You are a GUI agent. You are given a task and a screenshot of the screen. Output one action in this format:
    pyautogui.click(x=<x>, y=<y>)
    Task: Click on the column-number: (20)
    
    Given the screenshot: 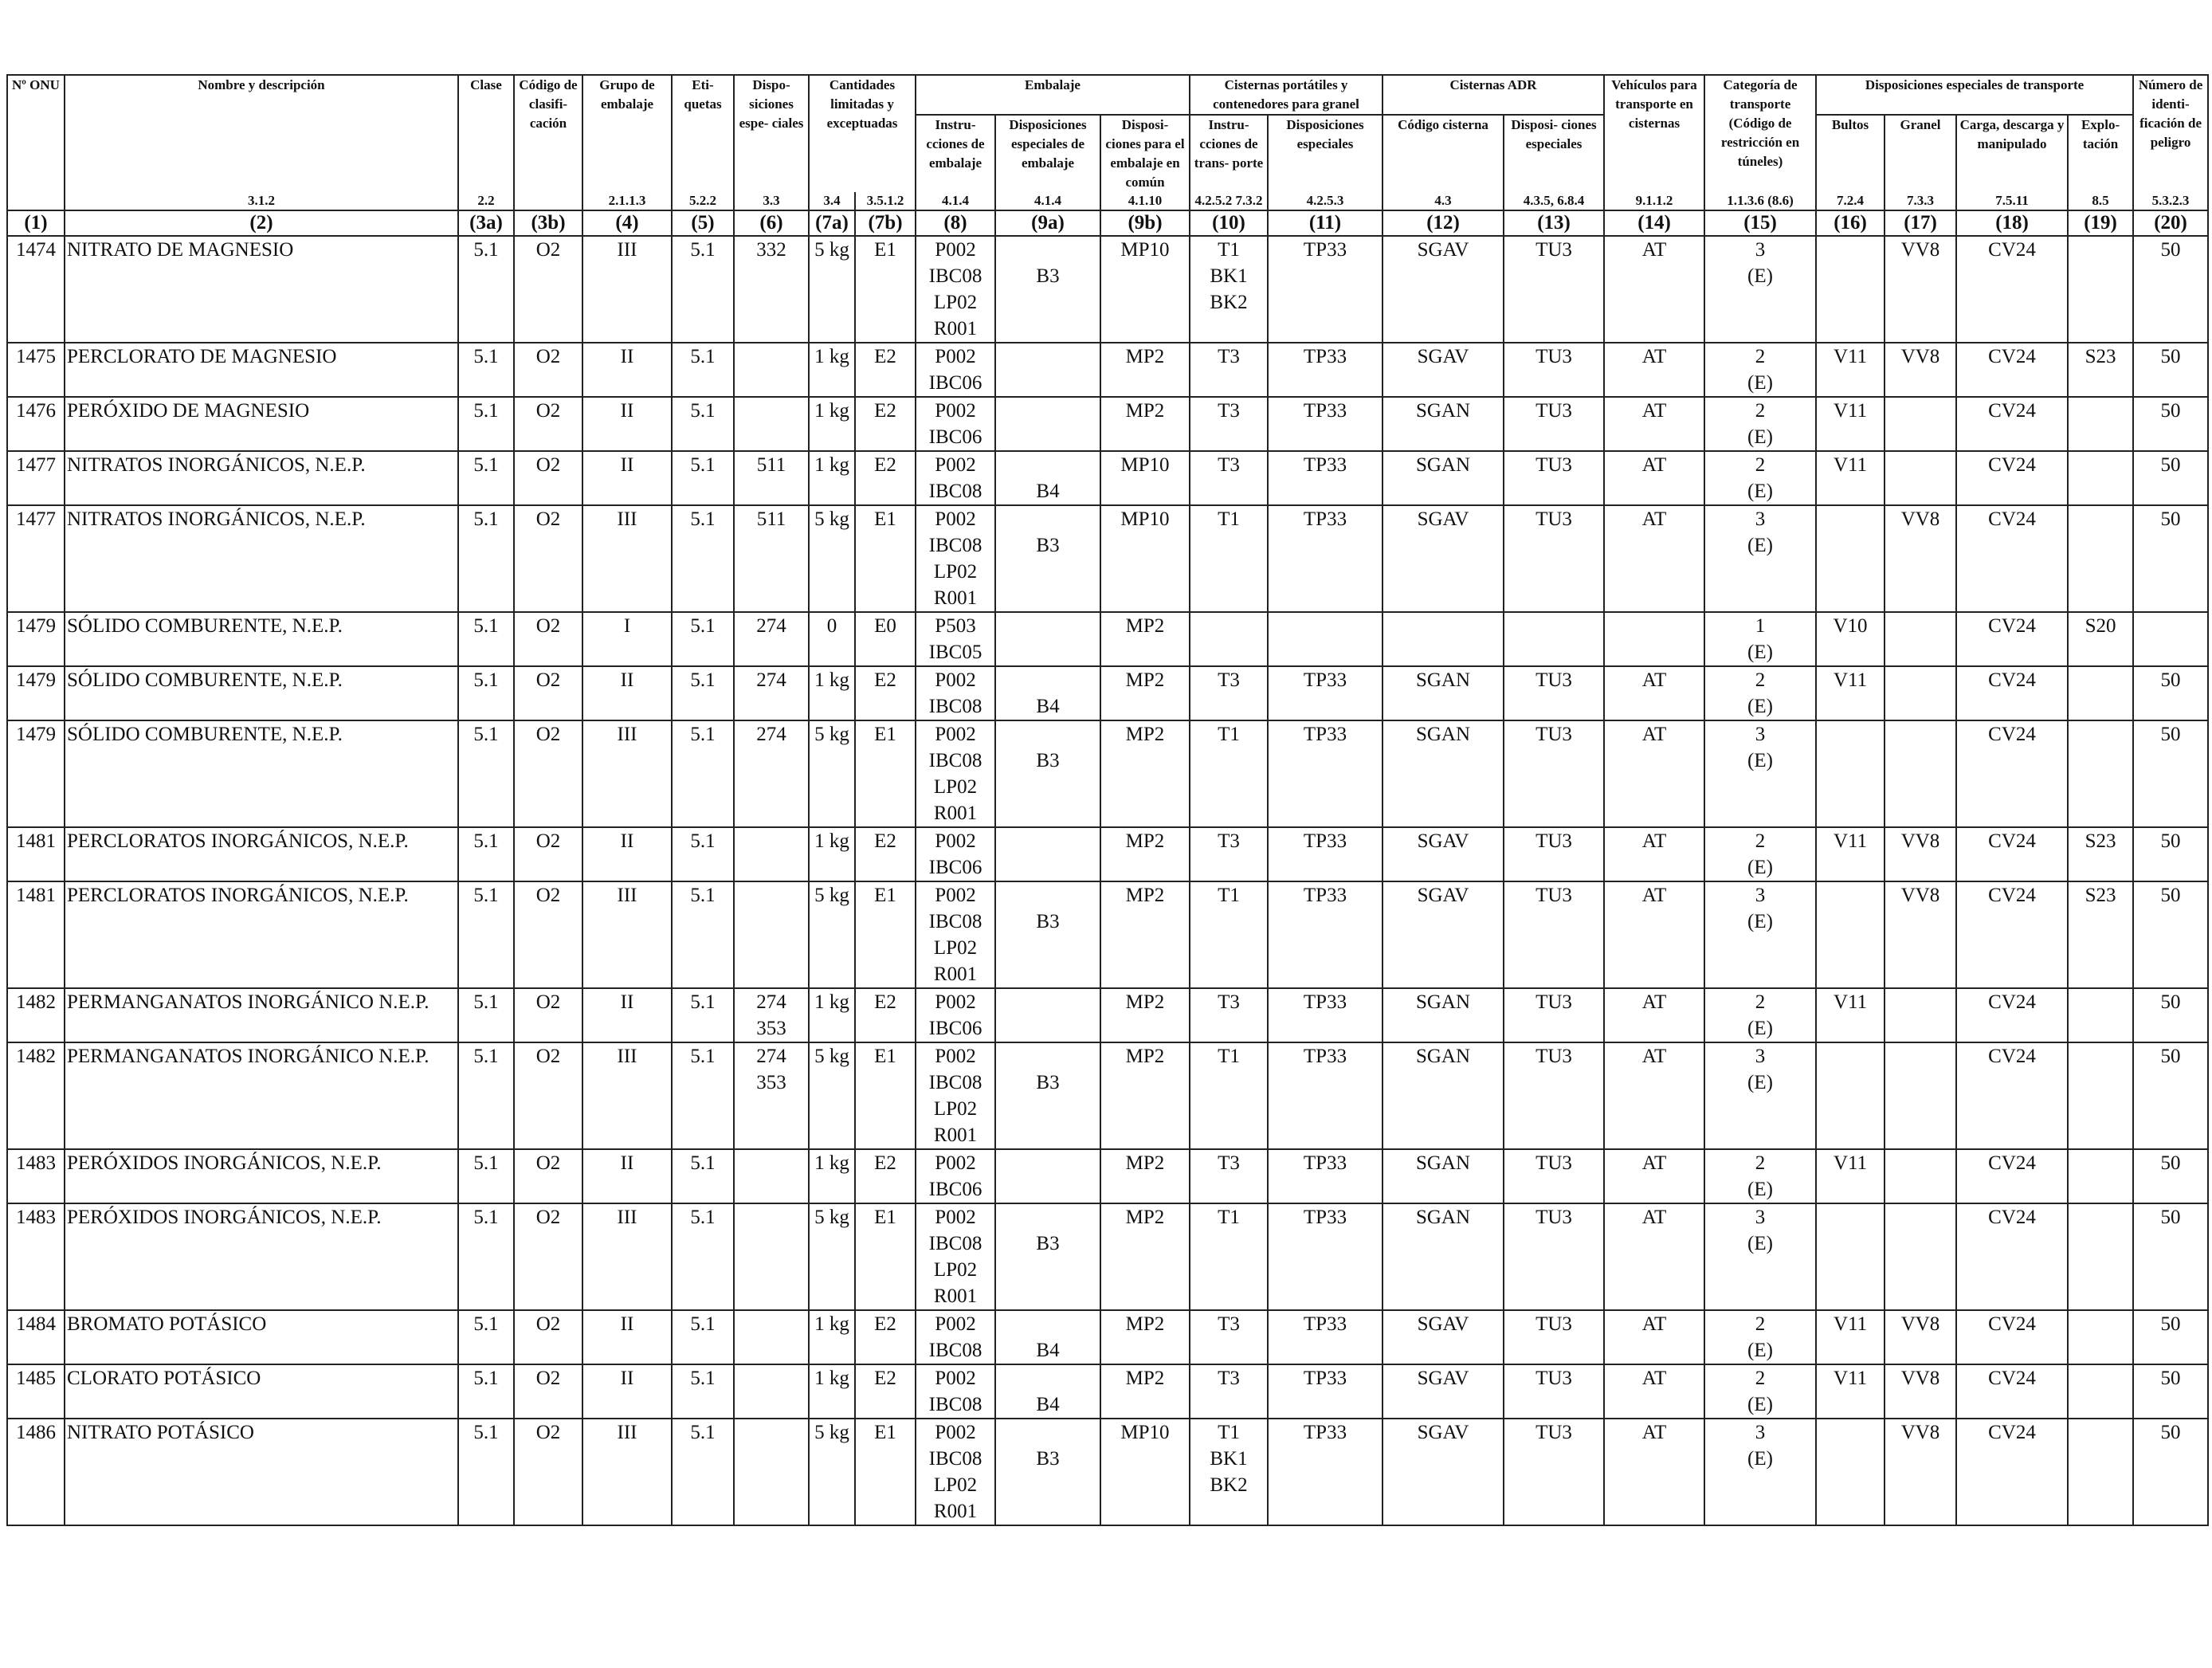 What is the action you would take?
    pyautogui.click(x=2171, y=223)
    